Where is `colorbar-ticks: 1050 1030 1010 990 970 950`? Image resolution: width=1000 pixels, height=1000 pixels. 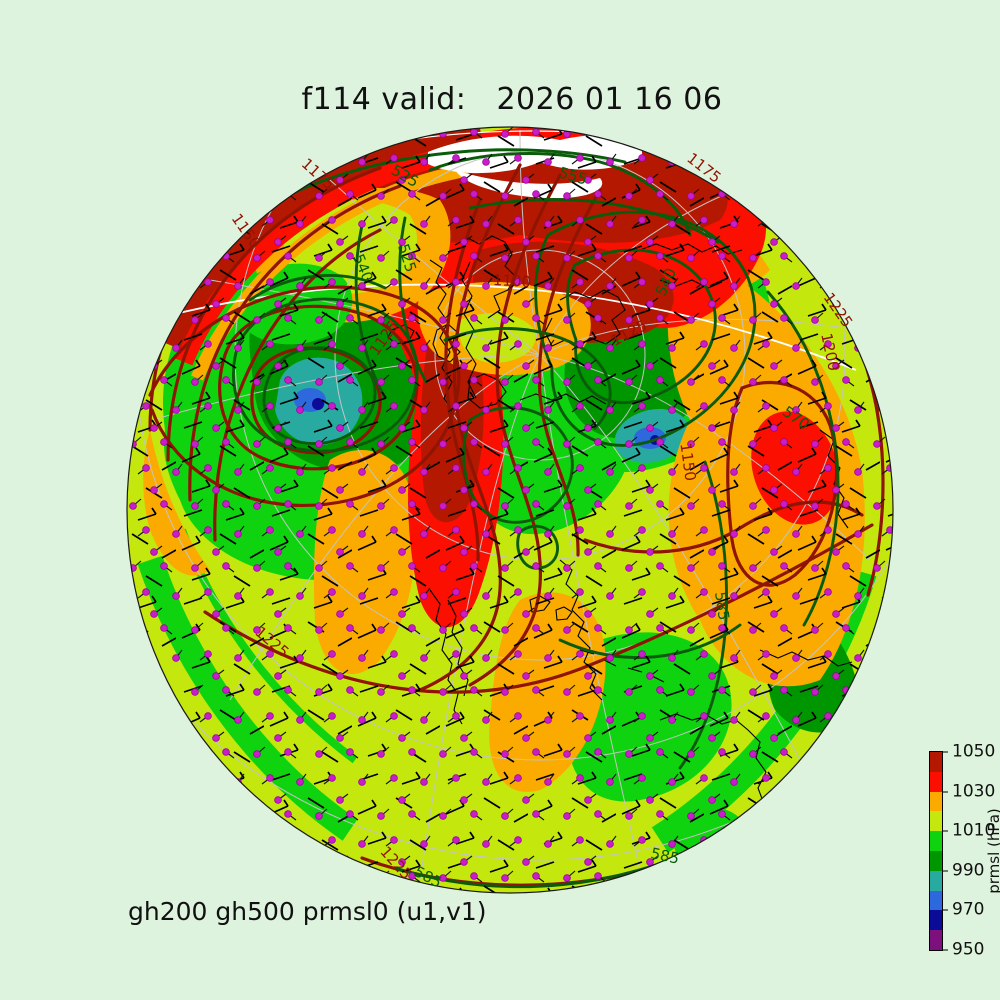
colorbar-ticks: 1050 1030 1010 990 970 950 is located at coordinates (962, 851).